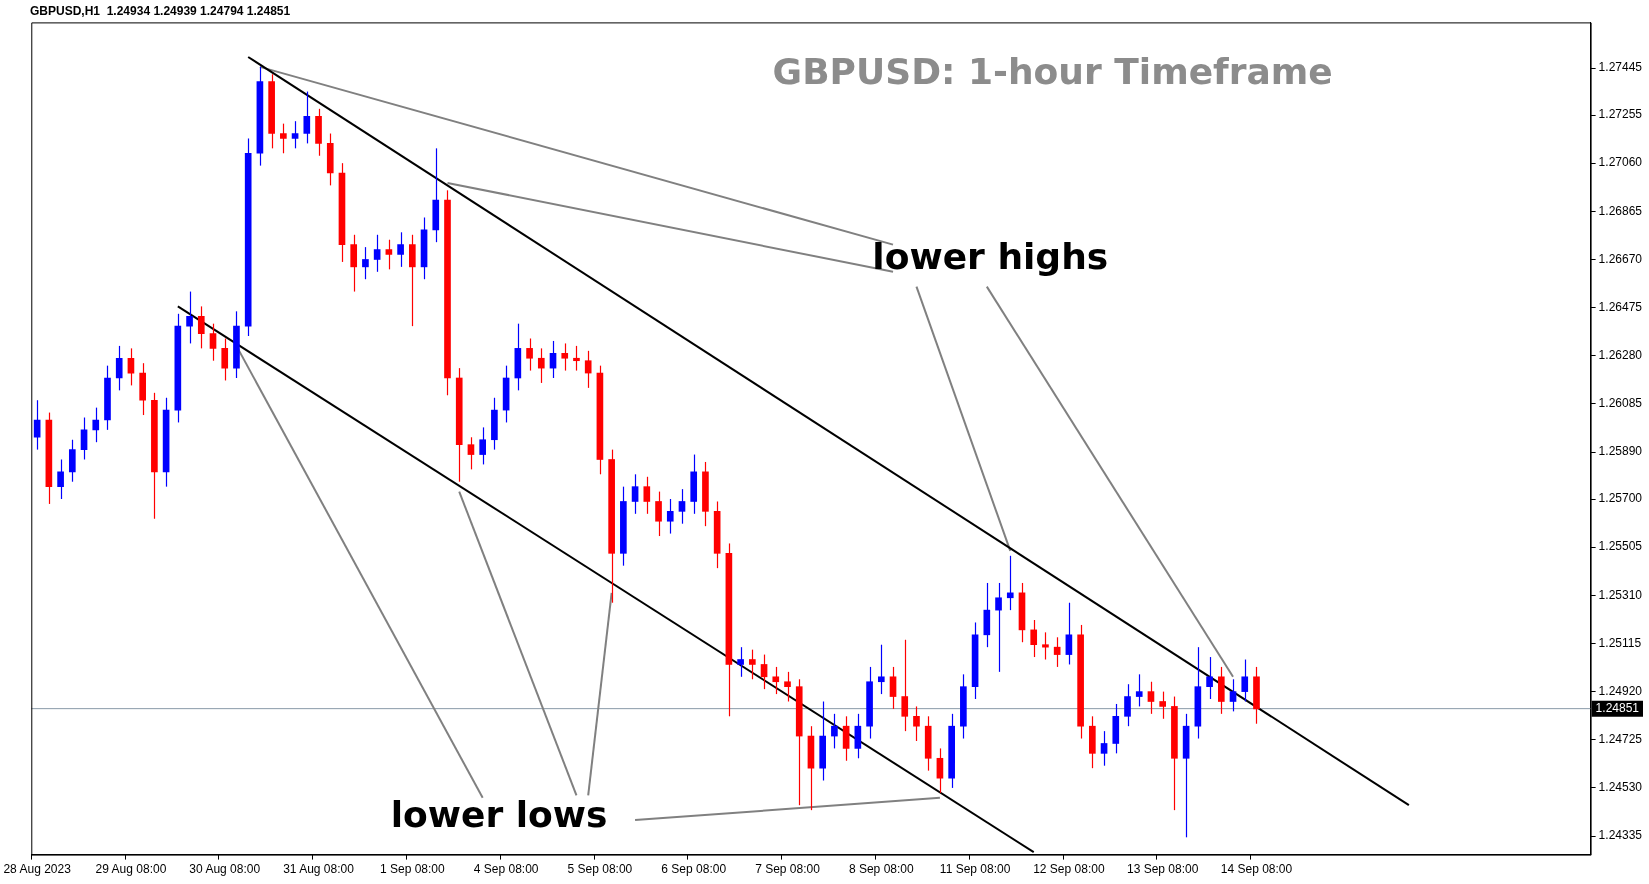 Image resolution: width=1649 pixels, height=884 pixels. Describe the element at coordinates (1620, 114) in the screenshot. I see `y-tick-label: 1.27255` at that location.